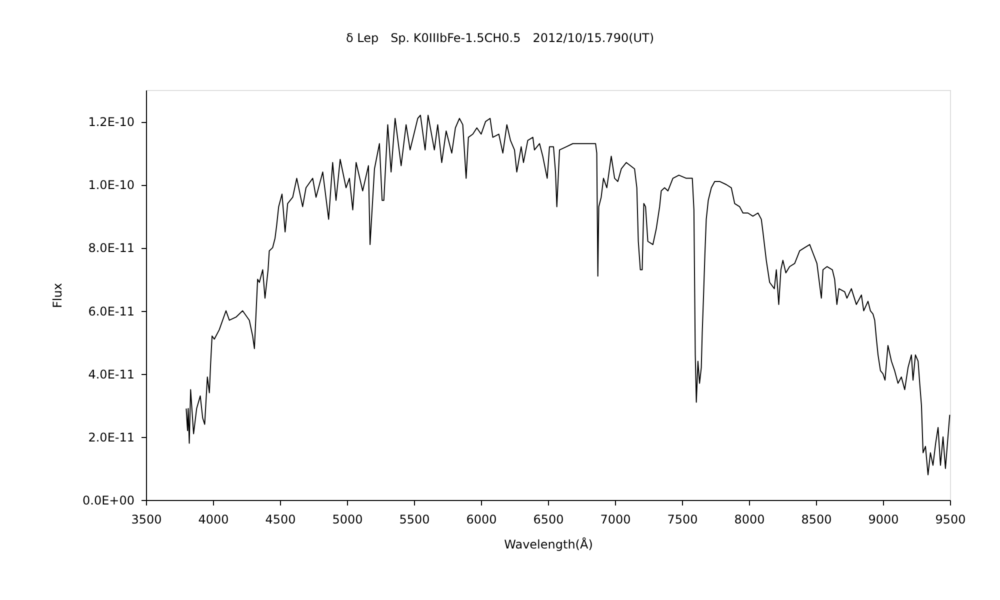 The image size is (1000, 600). I want to click on y-tick-label: 0.0E+00, so click(108, 501).